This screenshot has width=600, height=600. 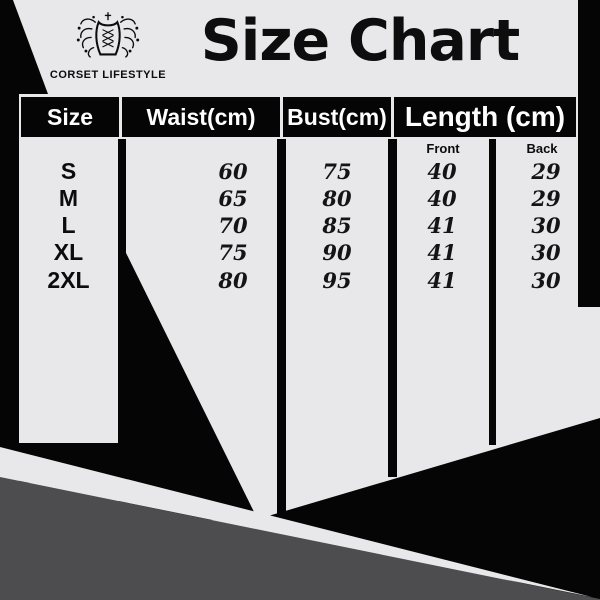 I want to click on top-left-black-wedge, so click(x=24, y=47).